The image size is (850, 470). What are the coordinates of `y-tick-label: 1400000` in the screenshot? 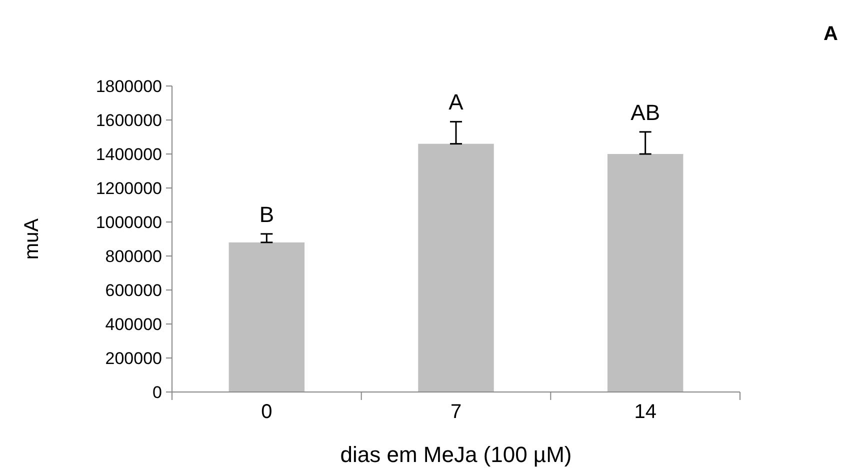 It's located at (129, 154).